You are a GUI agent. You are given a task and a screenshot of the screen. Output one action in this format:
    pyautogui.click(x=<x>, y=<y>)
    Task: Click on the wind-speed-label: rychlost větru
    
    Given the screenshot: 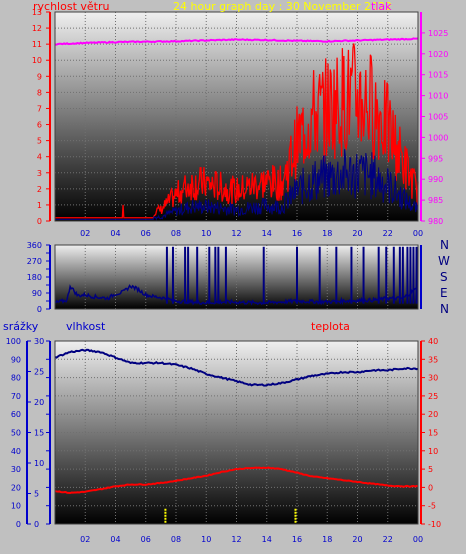 What is the action you would take?
    pyautogui.click(x=71, y=6)
    